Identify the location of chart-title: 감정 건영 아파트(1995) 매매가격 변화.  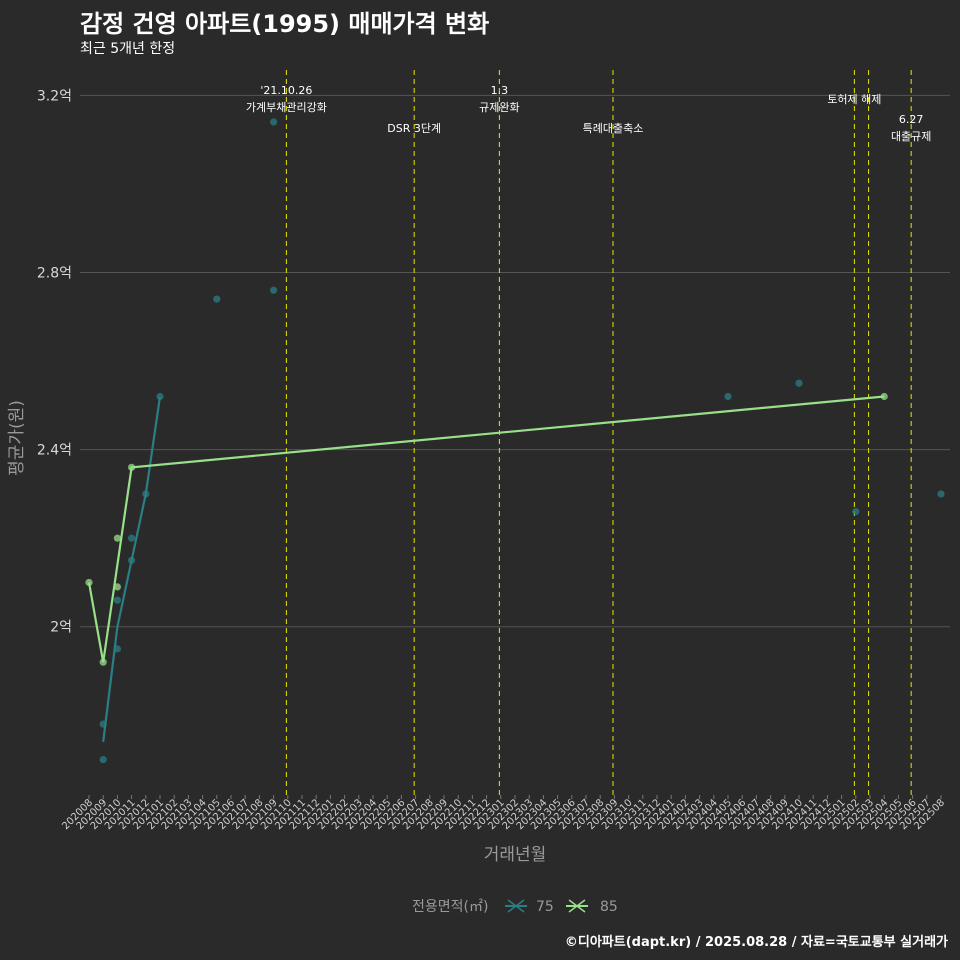
(285, 24).